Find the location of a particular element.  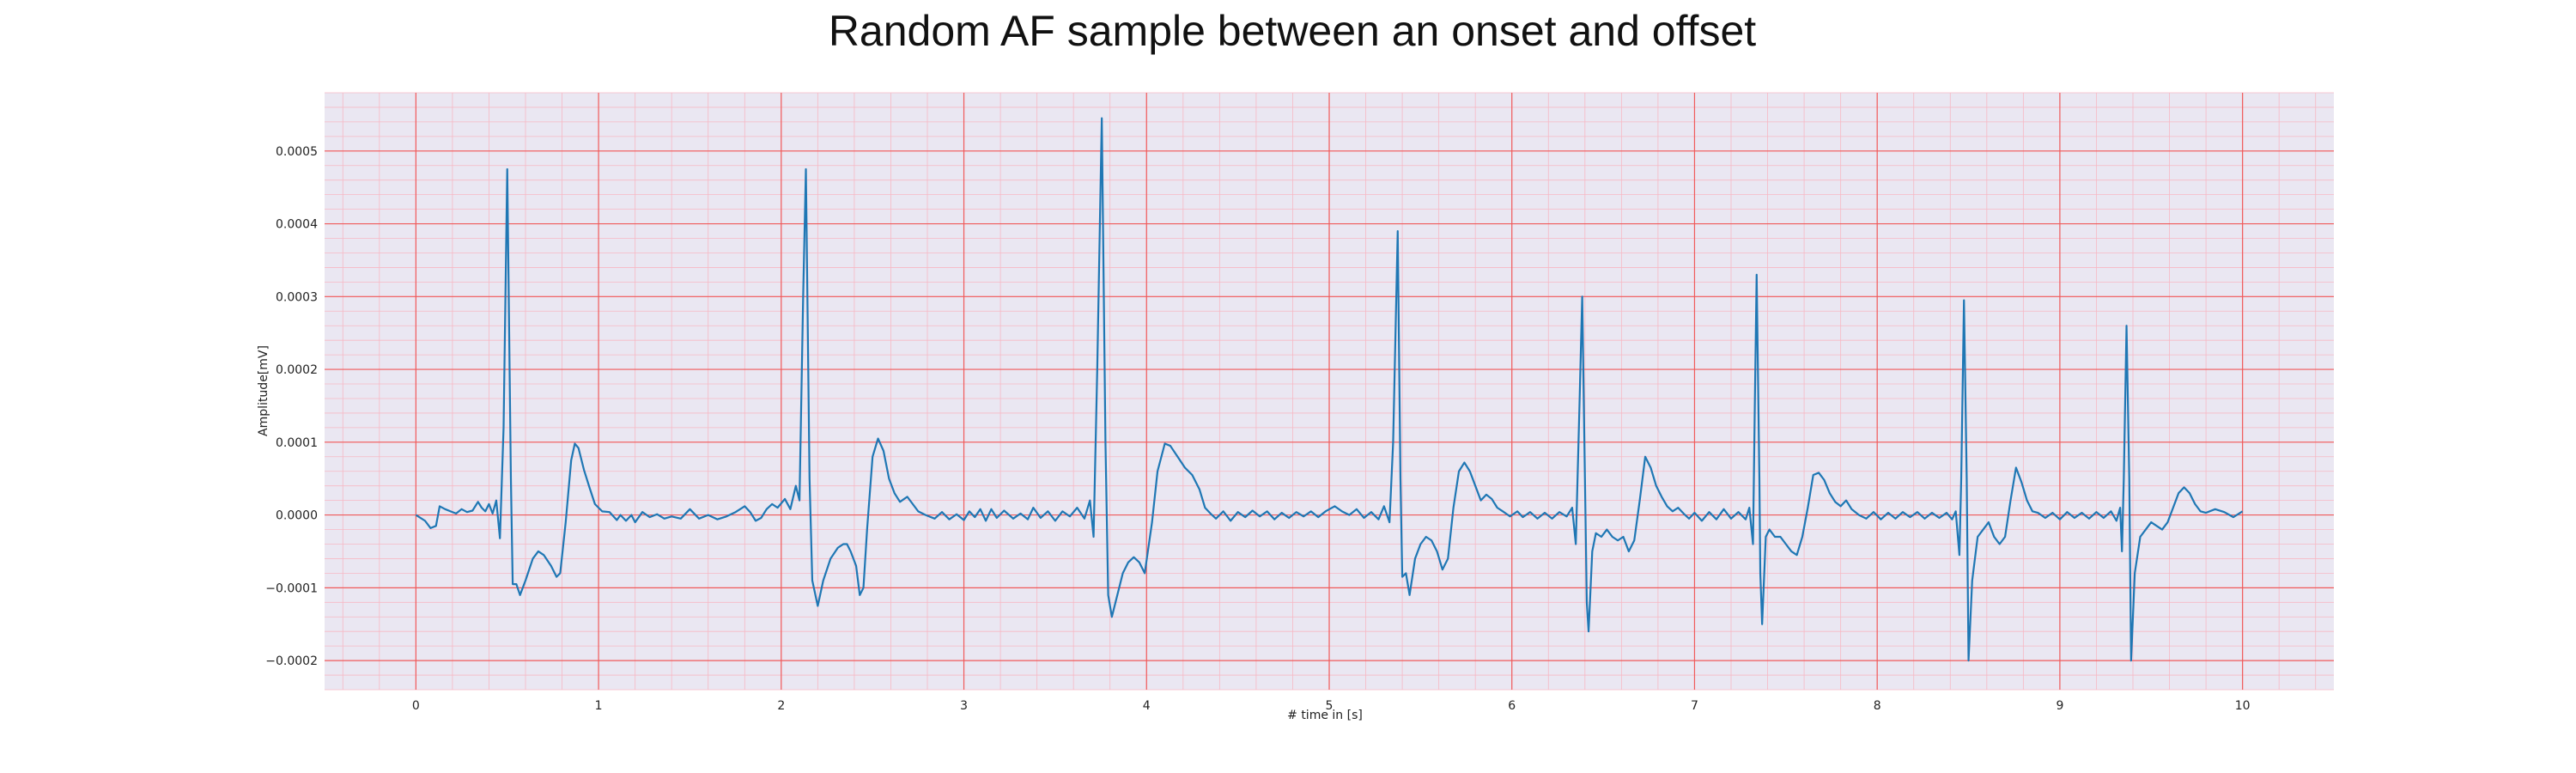

y-tick-label: 0.0005 is located at coordinates (297, 152).